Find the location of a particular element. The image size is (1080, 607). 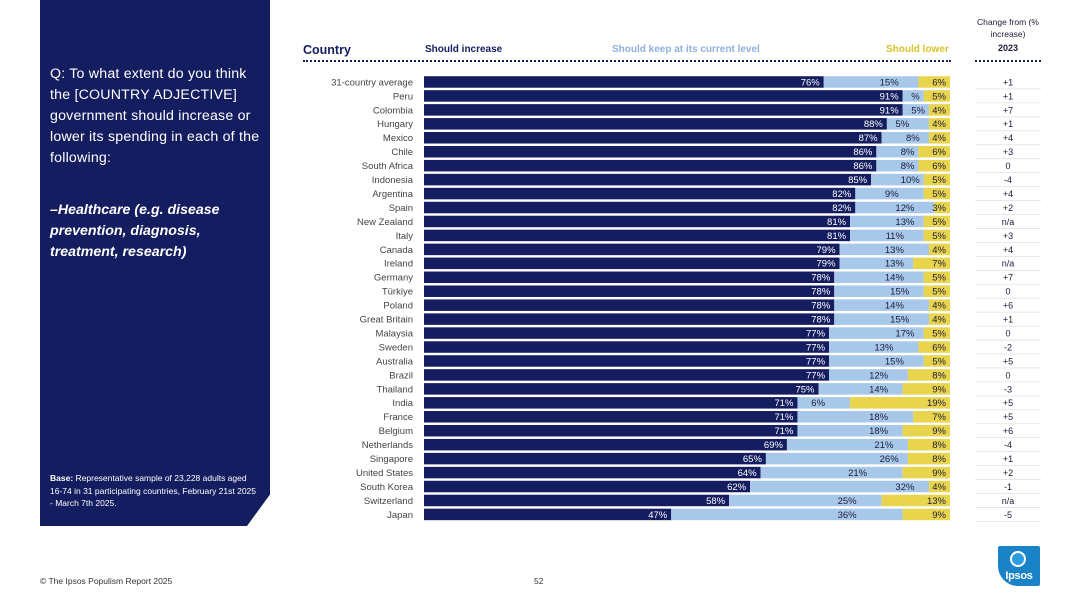

country-label: Argentina is located at coordinates (392, 194).